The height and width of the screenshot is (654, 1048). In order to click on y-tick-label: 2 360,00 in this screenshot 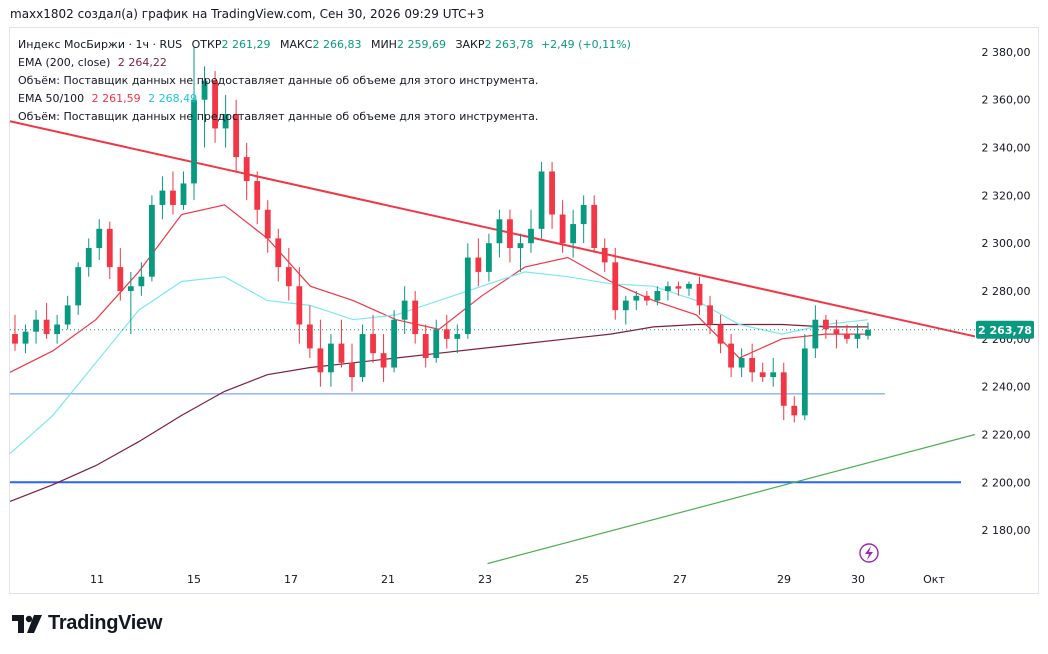, I will do `click(1006, 100)`.